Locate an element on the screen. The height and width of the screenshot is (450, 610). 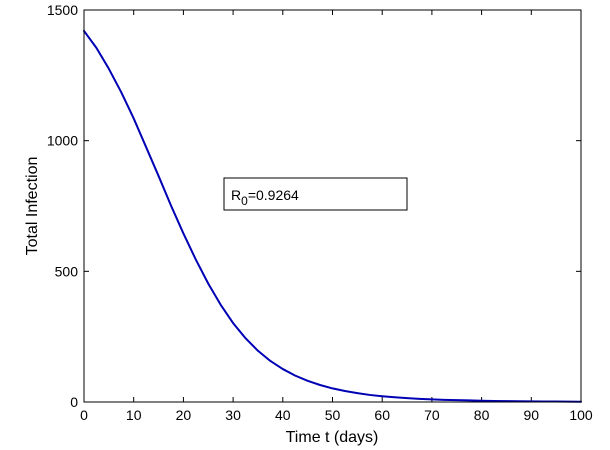
y-axis-label: Total Infection is located at coordinates (32, 206).